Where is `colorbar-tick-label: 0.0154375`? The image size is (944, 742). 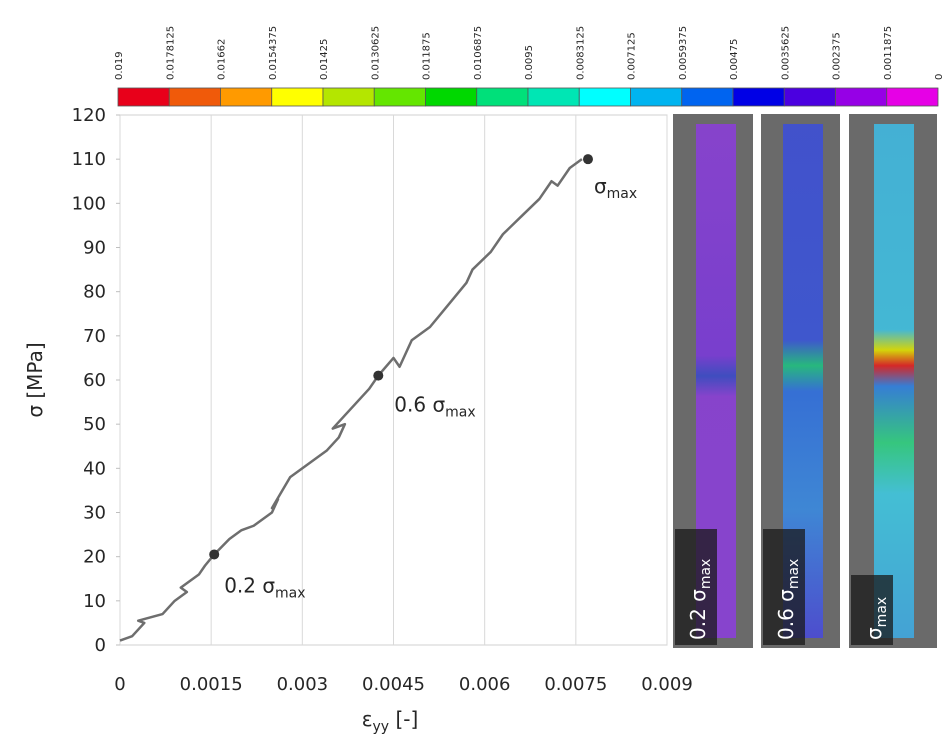
colorbar-tick-label: 0.0154375 is located at coordinates (273, 53).